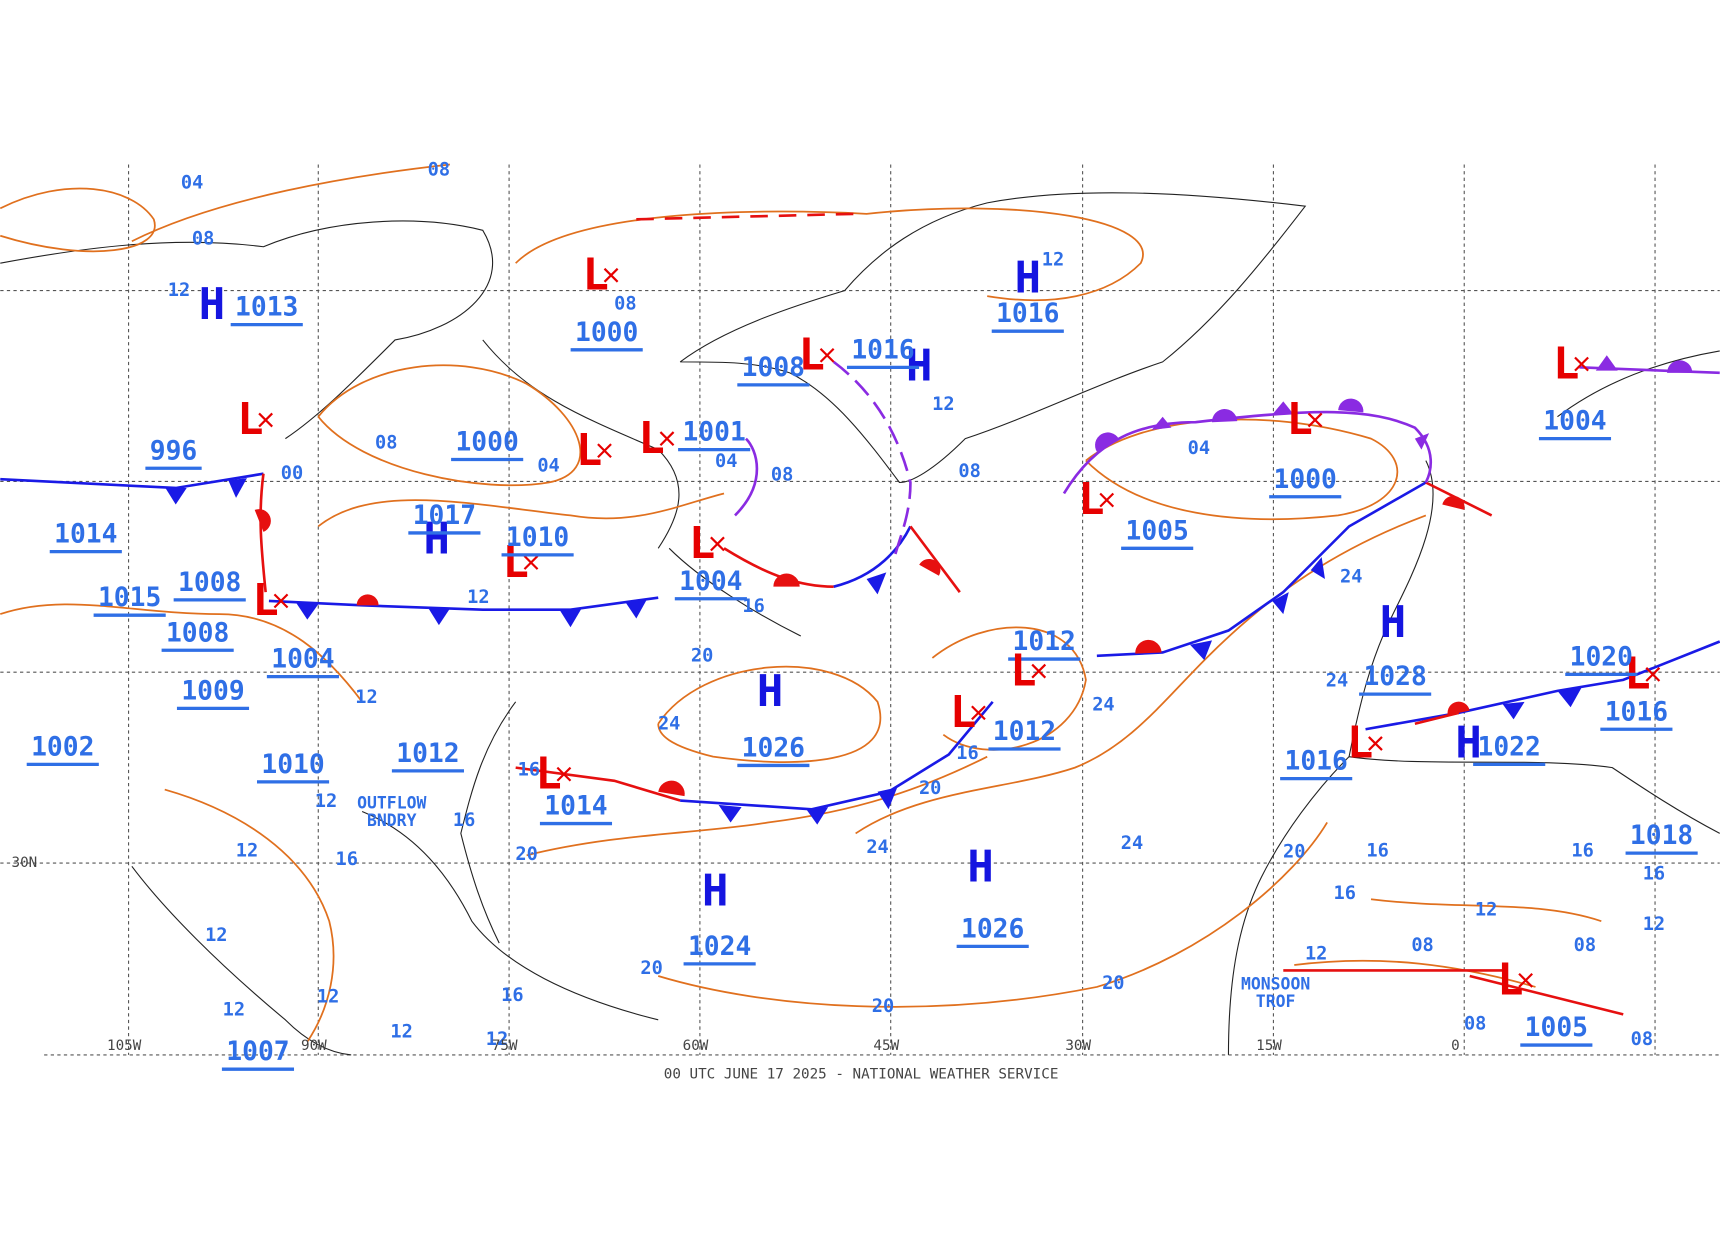 This screenshot has height=1260, width=1720. Describe the element at coordinates (719, 947) in the screenshot. I see `pressure-label: 1024` at that location.